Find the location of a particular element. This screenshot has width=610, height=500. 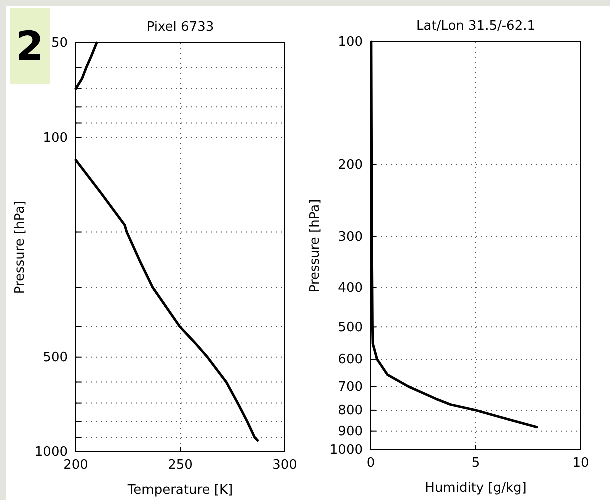

chart-title: Lat/Lon 31.5/-62.1 is located at coordinates (476, 26).